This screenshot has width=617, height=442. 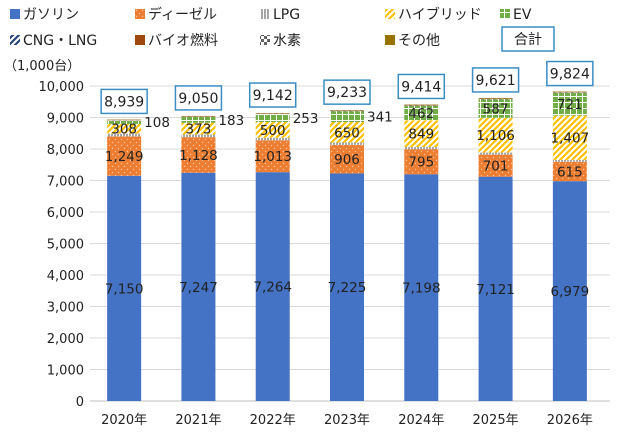 I want to click on legend-label: ディーゼル, so click(x=182, y=14).